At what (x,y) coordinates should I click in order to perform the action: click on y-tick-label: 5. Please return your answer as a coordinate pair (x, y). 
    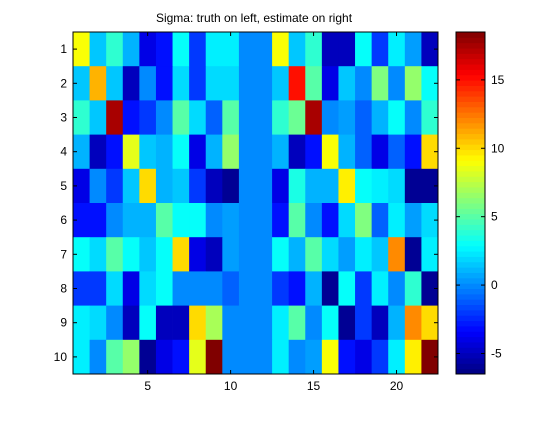
    Looking at the image, I should click on (63, 186).